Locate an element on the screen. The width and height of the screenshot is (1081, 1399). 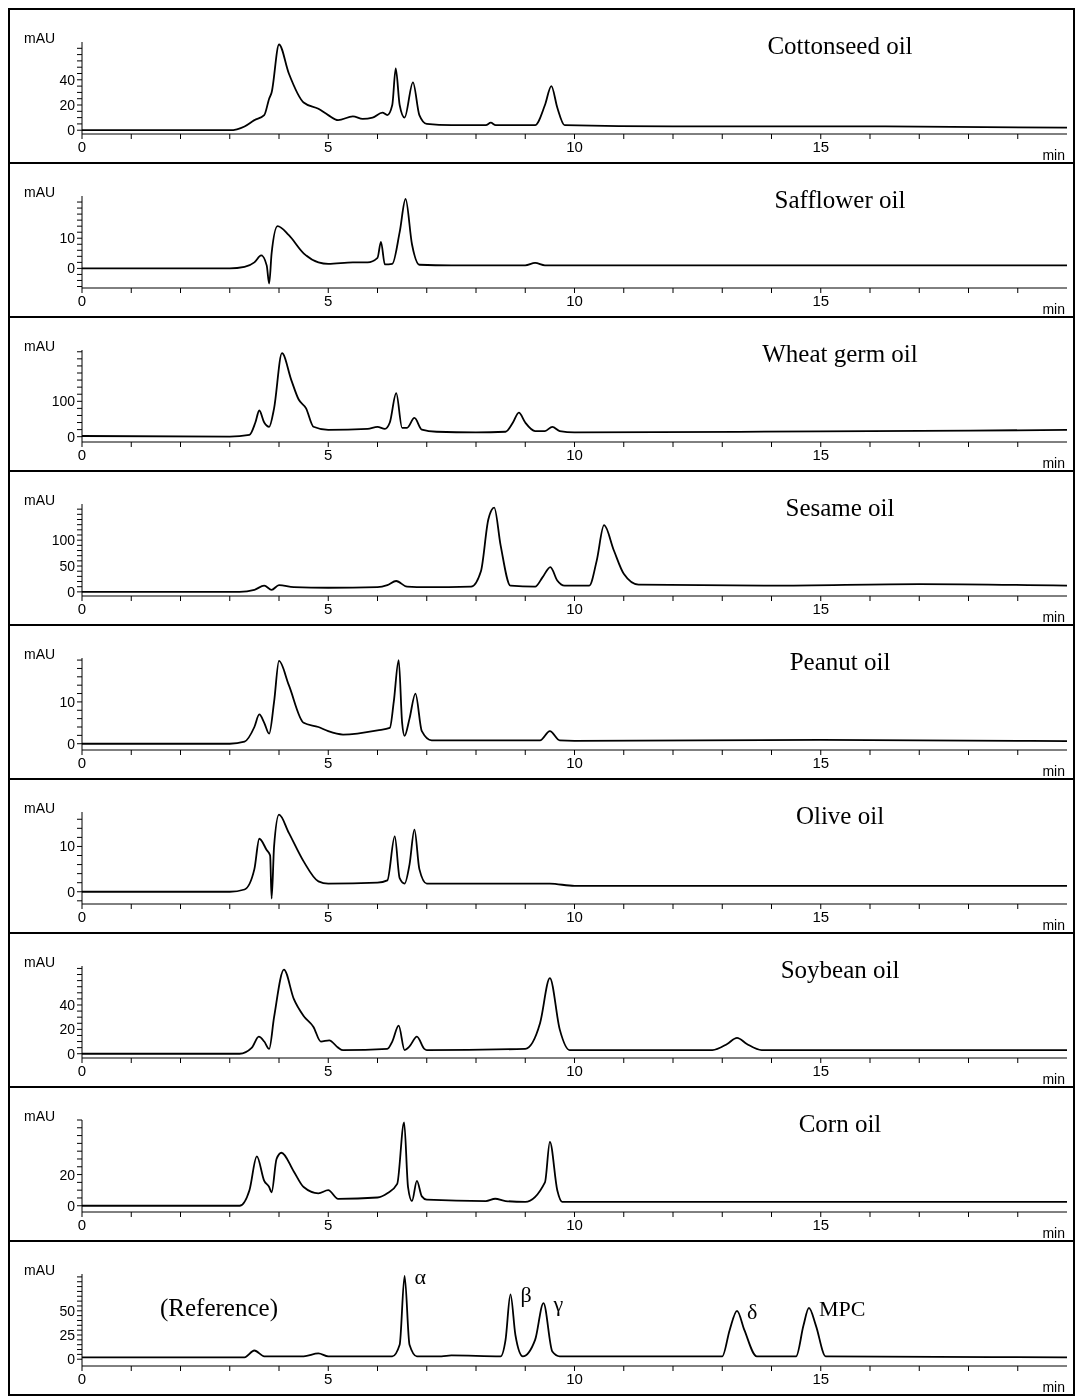
chart-title: Soybean oil is located at coordinates (840, 970).